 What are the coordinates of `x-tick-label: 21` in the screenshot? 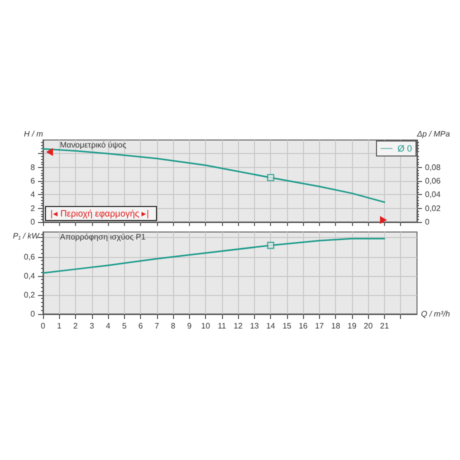 It's located at (385, 326).